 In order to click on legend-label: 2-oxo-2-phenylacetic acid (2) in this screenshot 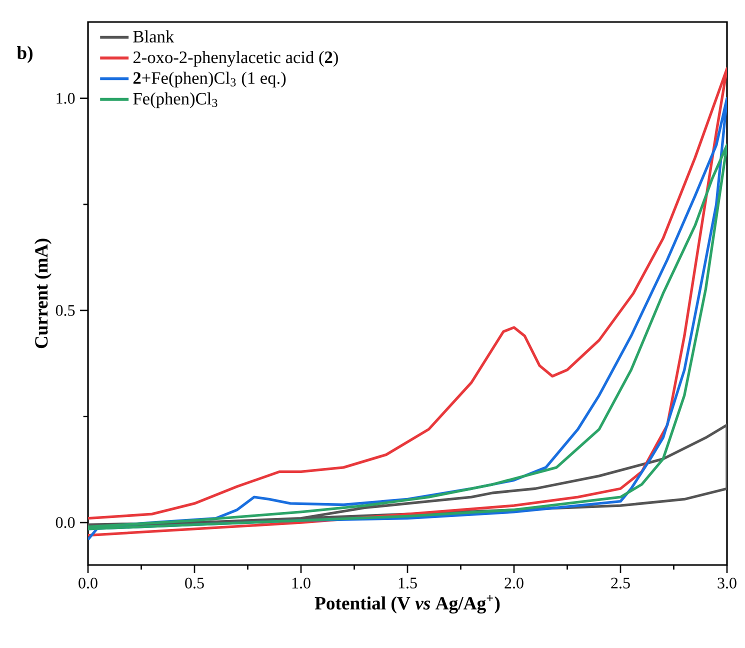, I will do `click(235, 59)`.